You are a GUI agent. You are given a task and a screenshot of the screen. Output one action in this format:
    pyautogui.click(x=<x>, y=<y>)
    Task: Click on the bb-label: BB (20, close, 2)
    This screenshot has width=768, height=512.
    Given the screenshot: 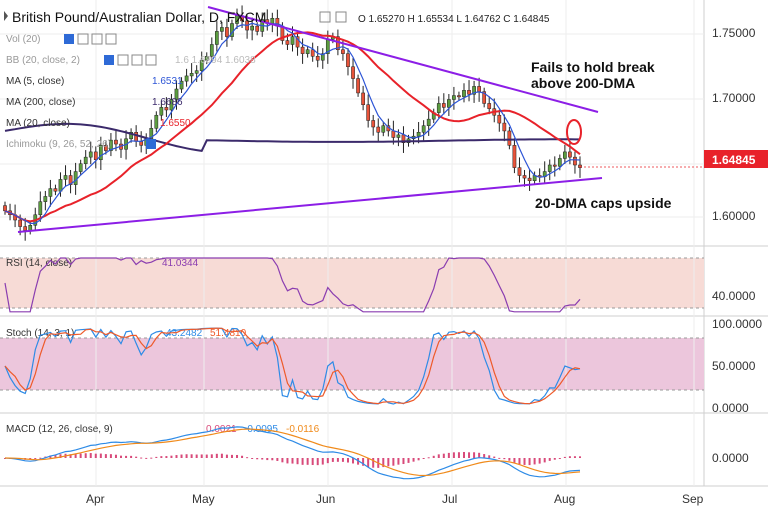 What is the action you would take?
    pyautogui.click(x=43, y=60)
    